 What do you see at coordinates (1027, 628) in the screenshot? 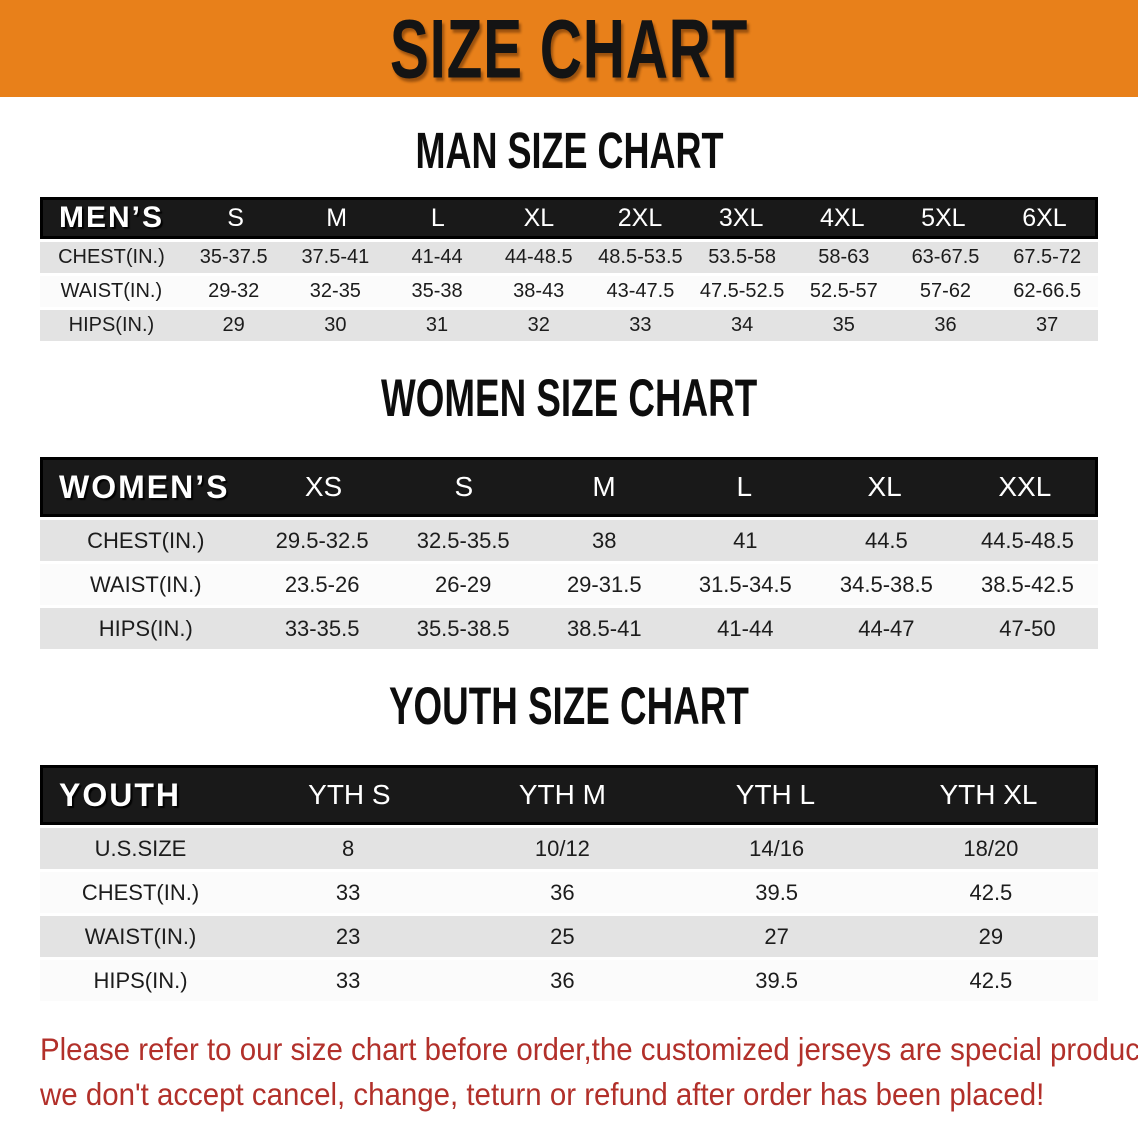
I see `size-cell: 47-50` at bounding box center [1027, 628].